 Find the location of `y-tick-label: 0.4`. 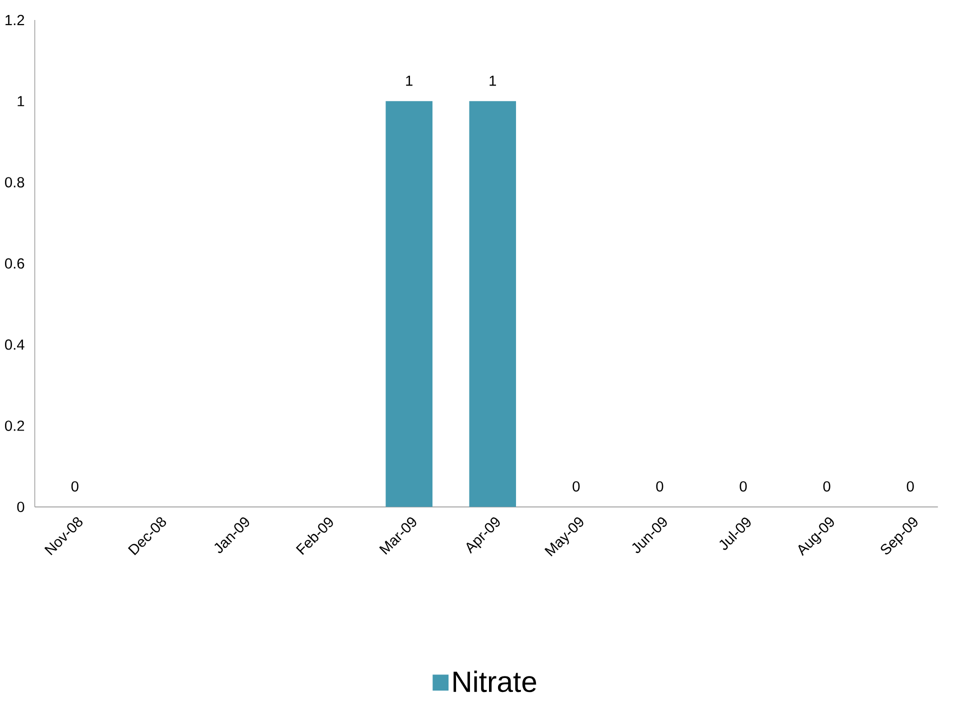

y-tick-label: 0.4 is located at coordinates (14, 345).